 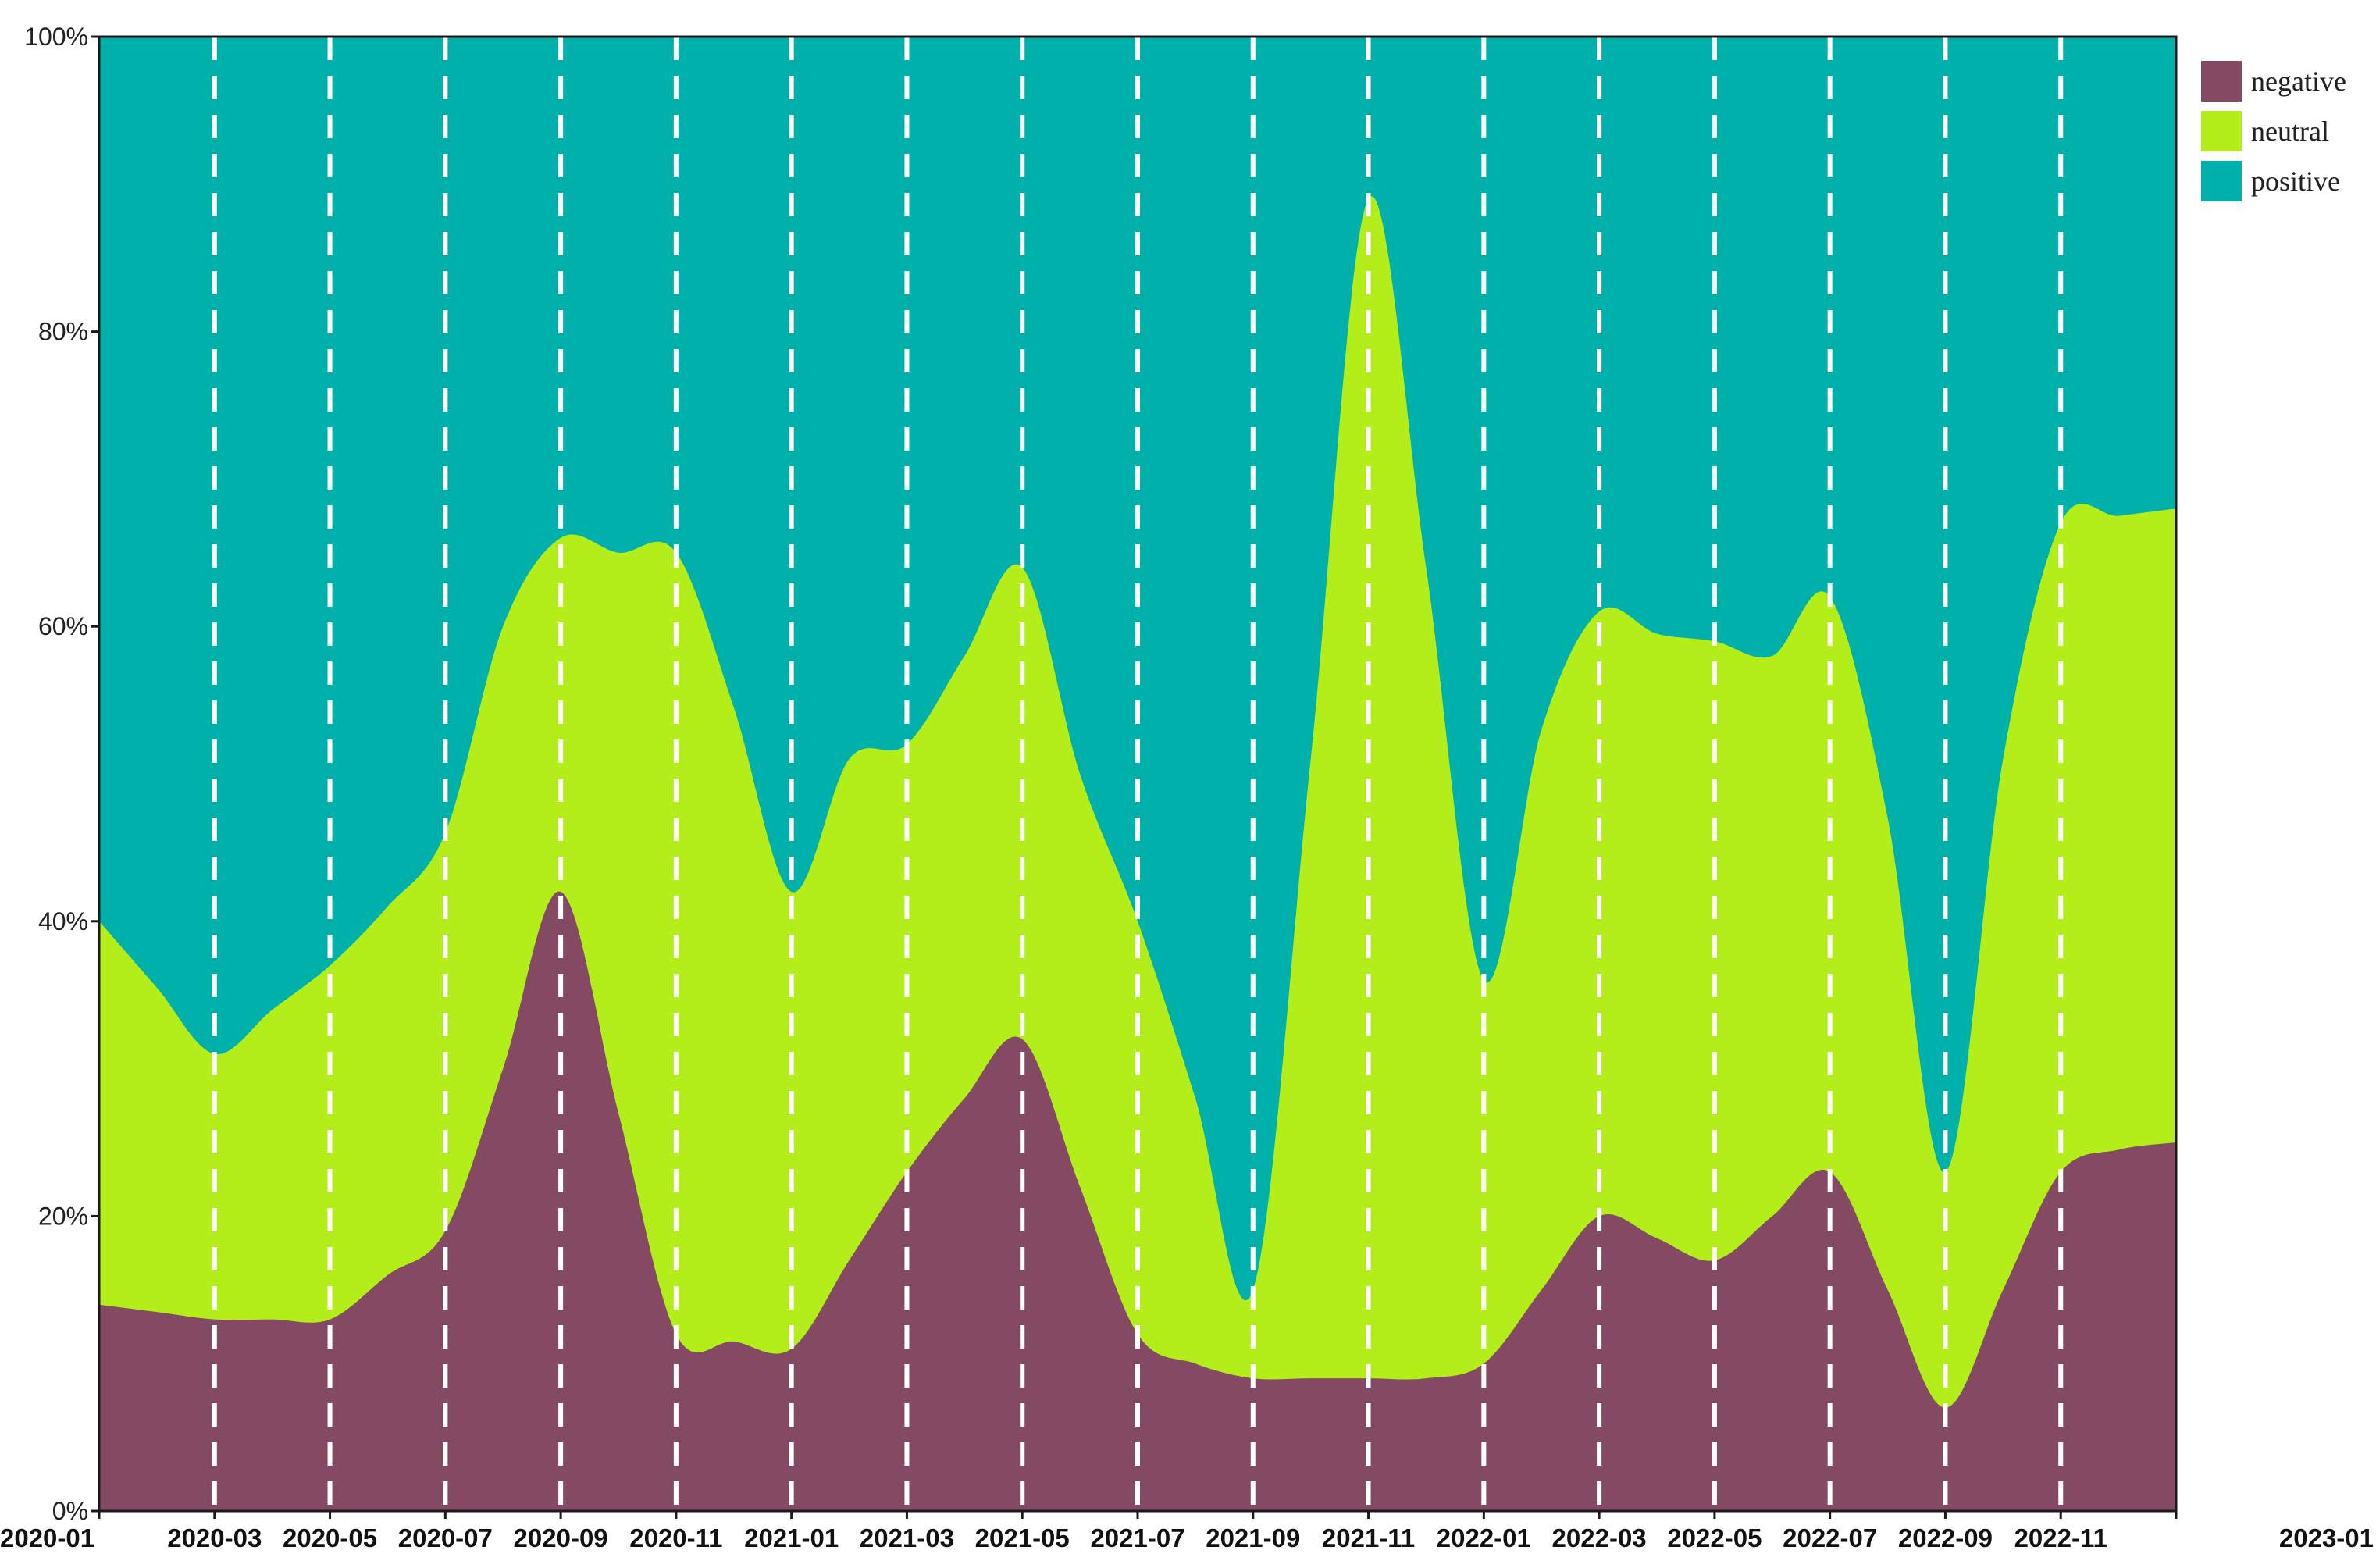 I want to click on y-tick-label: 20%, so click(x=63, y=1216).